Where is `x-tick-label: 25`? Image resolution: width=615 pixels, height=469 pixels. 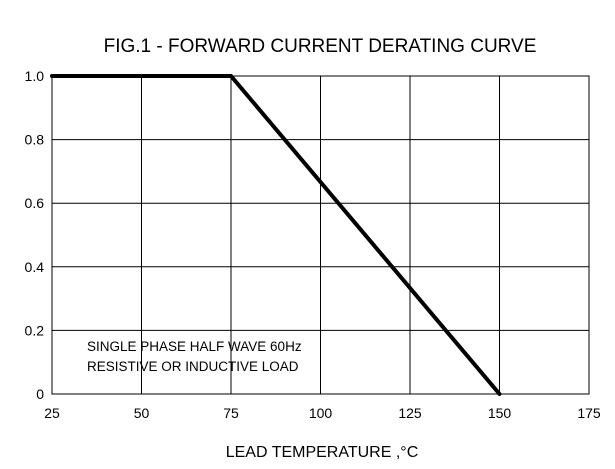 x-tick-label: 25 is located at coordinates (52, 413).